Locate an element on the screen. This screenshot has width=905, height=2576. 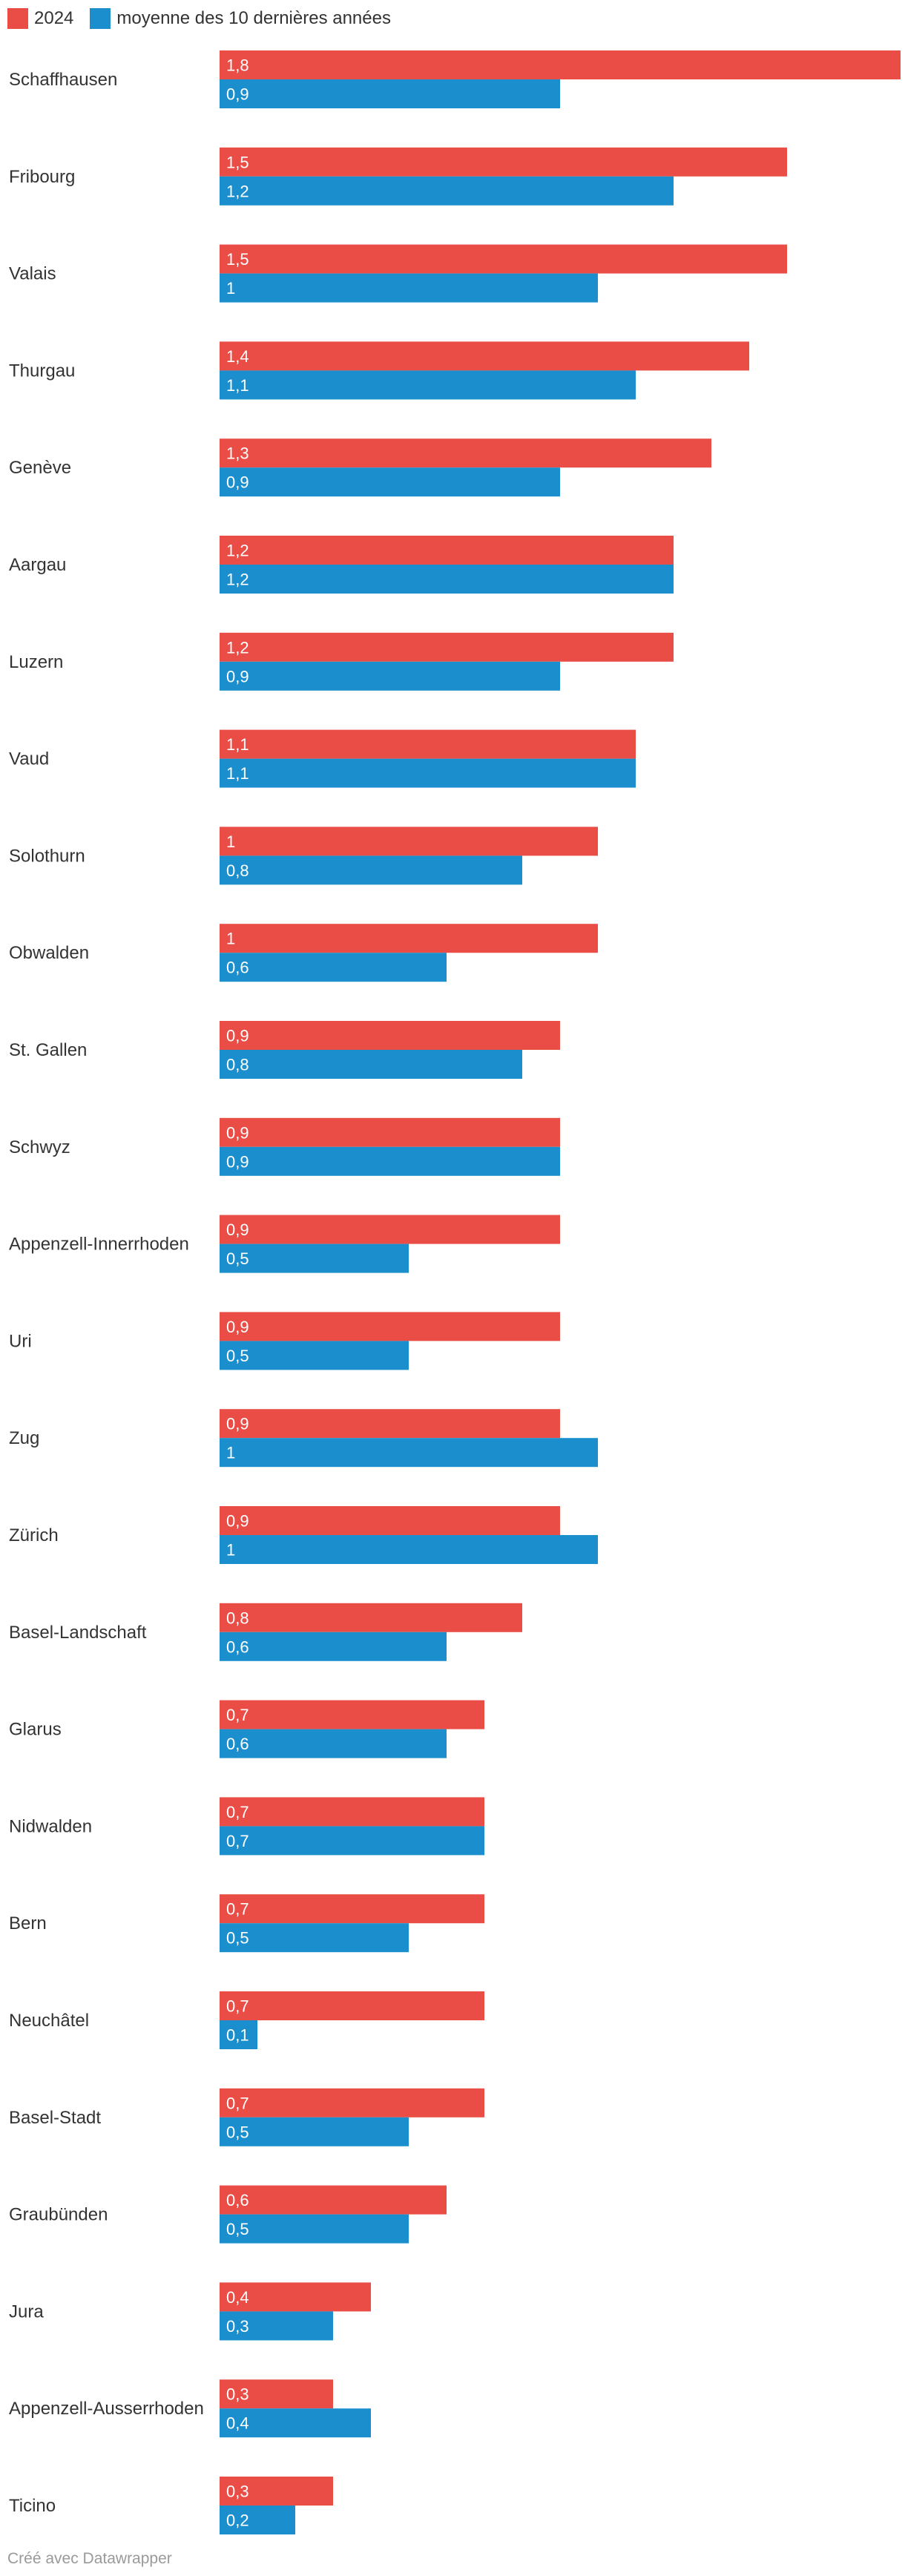
category-label: Zug is located at coordinates (24, 1438).